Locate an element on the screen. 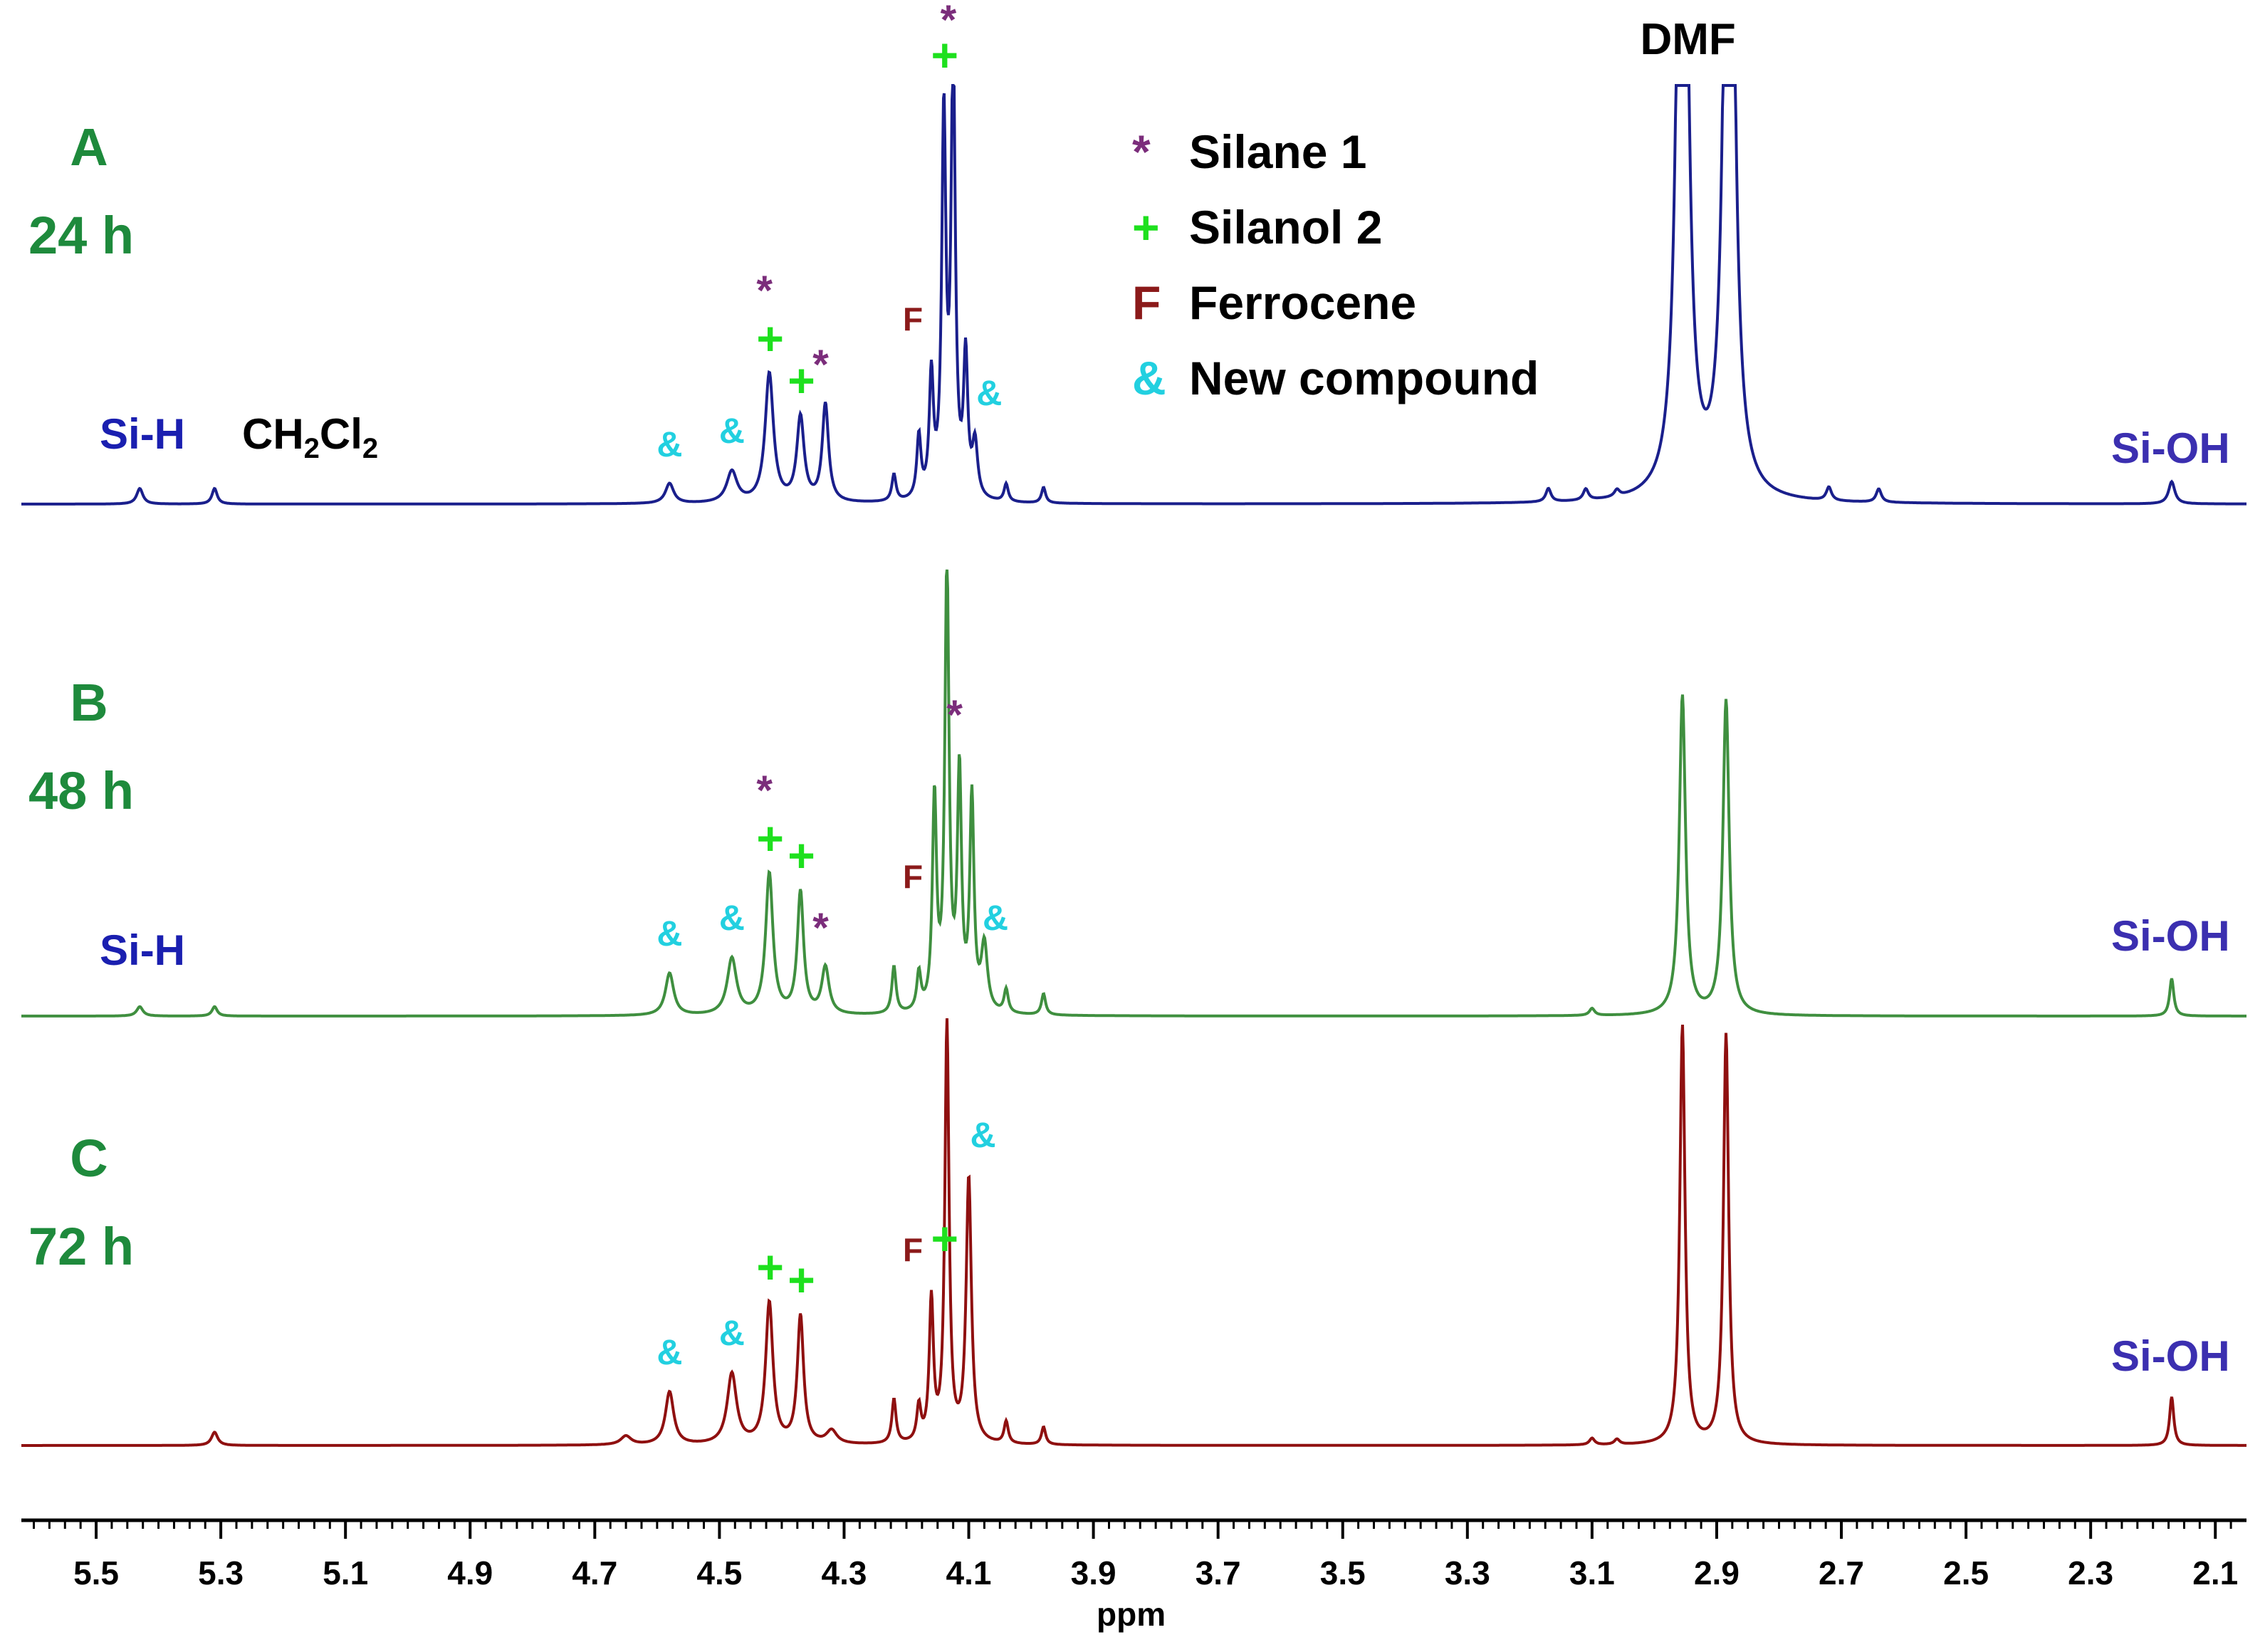  sample-label-b: B 48 h is located at coordinates (89, 746).